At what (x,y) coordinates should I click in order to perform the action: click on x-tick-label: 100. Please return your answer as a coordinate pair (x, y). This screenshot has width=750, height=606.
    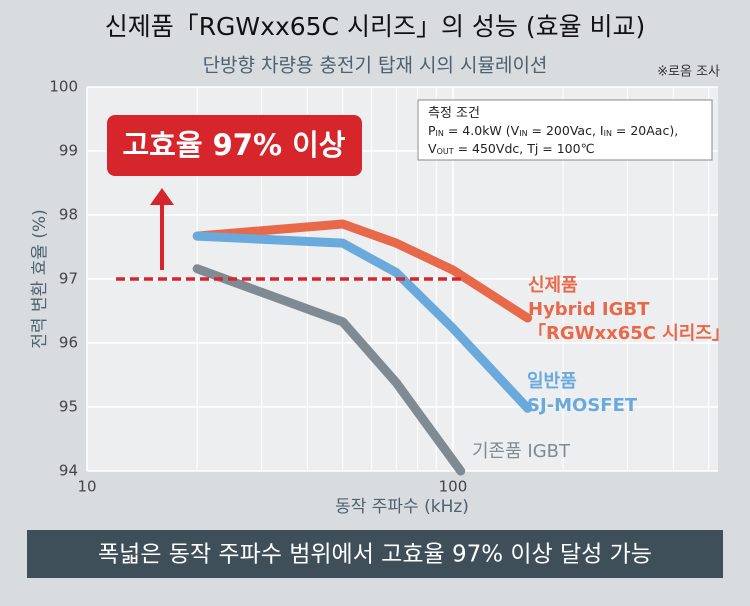
    Looking at the image, I should click on (453, 487).